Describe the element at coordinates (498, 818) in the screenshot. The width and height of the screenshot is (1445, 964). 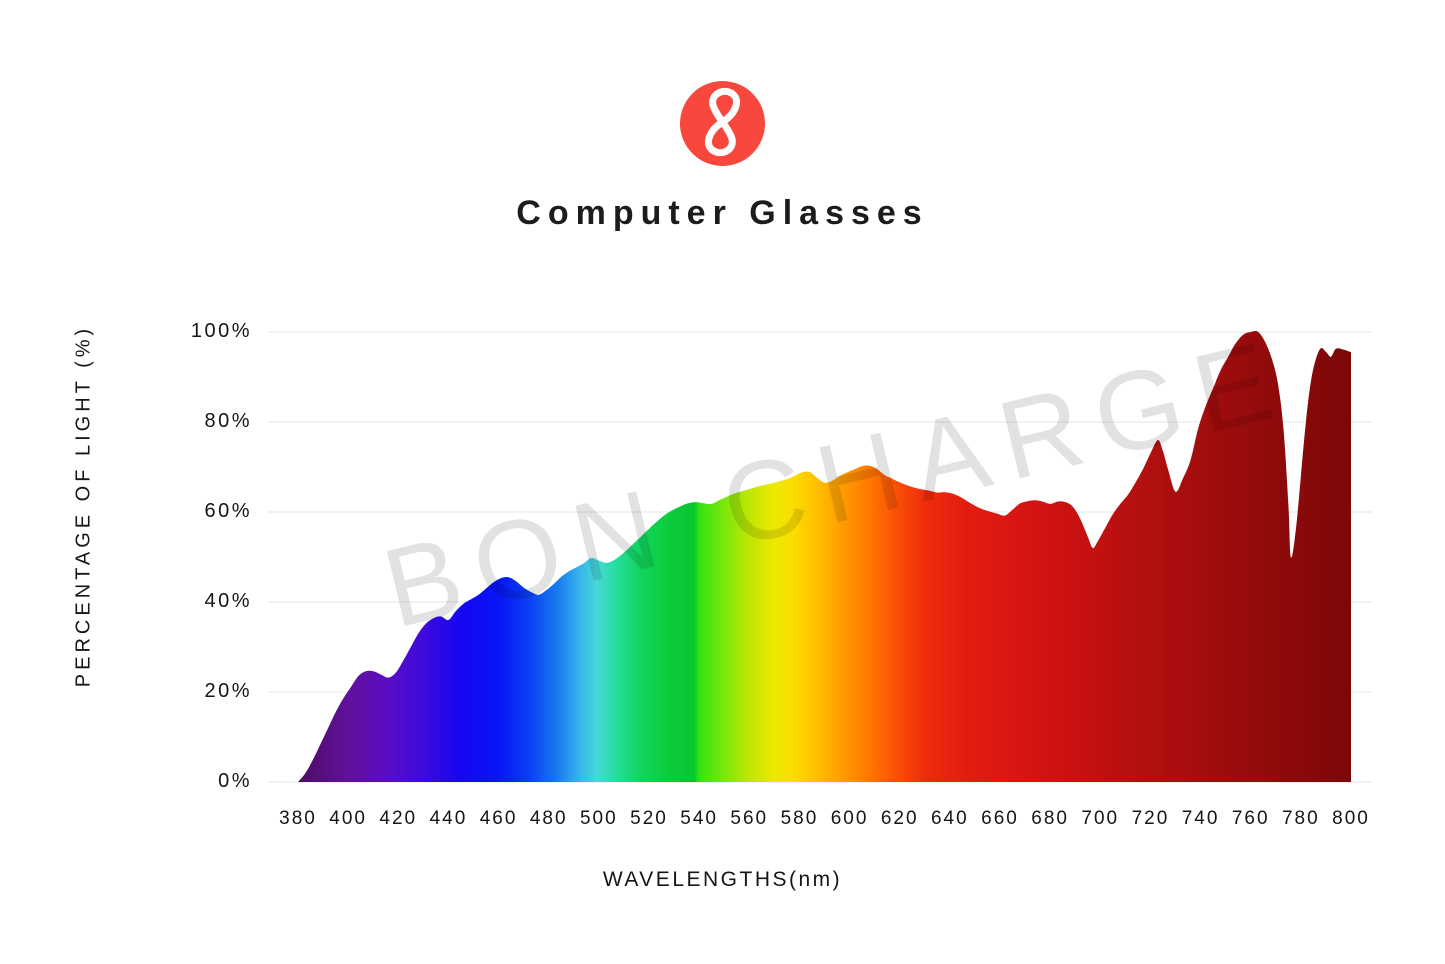
I see `x-tick-label: 460` at that location.